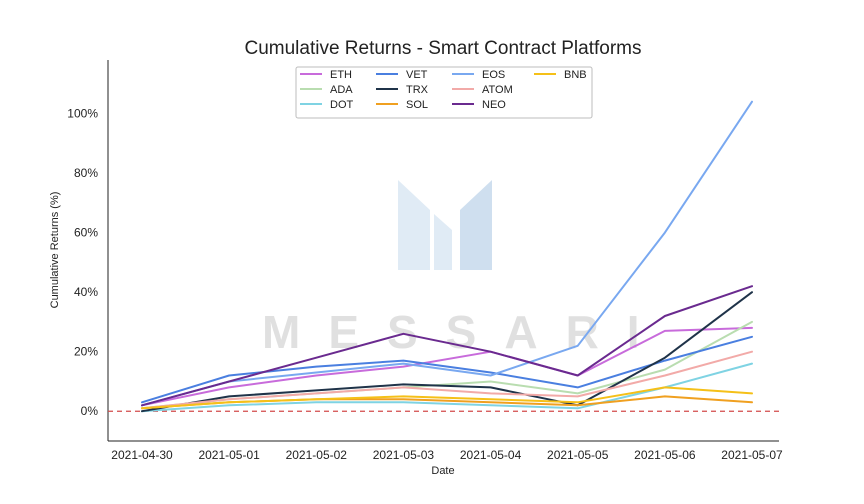 The width and height of the screenshot is (864, 504). I want to click on series-line-bnb, so click(447, 398).